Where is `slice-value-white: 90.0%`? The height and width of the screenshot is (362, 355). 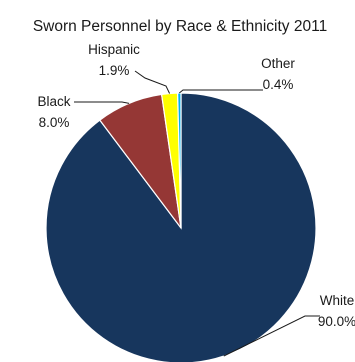
slice-value-white: 90.0% is located at coordinates (336, 321).